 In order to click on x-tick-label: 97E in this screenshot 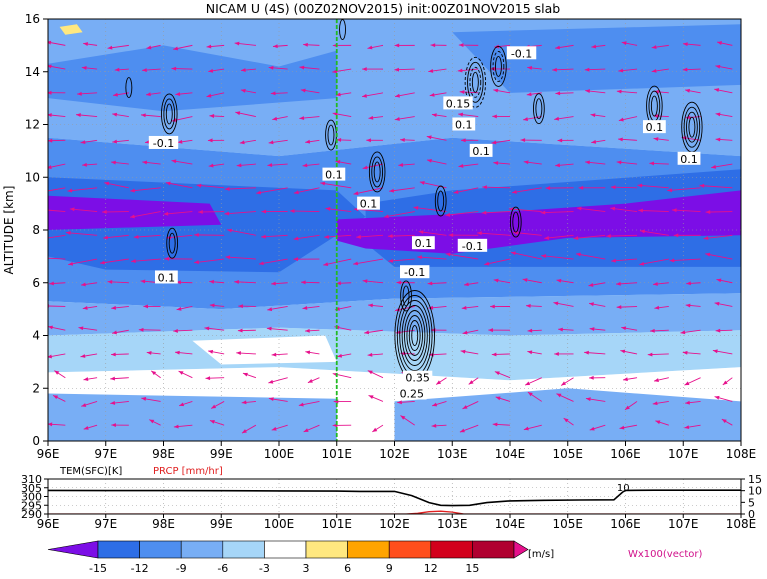, I will do `click(105, 454)`.